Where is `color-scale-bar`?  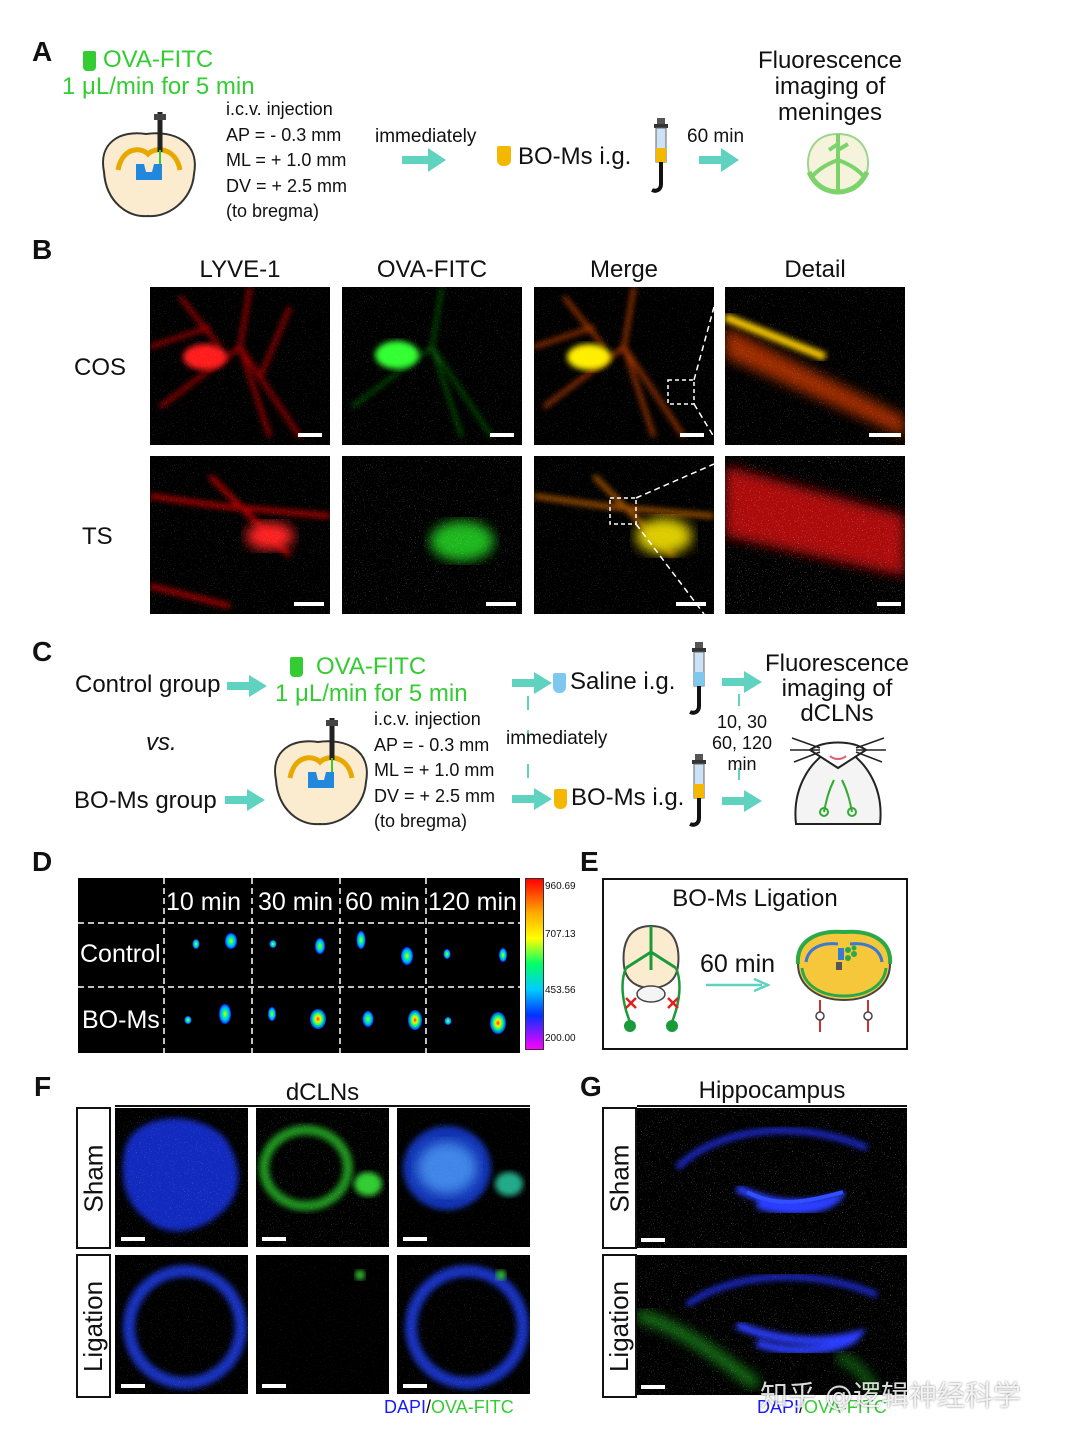
color-scale-bar is located at coordinates (534, 964).